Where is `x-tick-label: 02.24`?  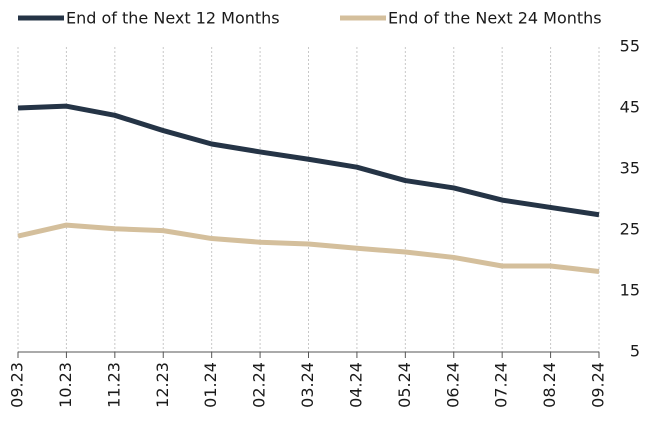 x-tick-label: 02.24 is located at coordinates (259, 385).